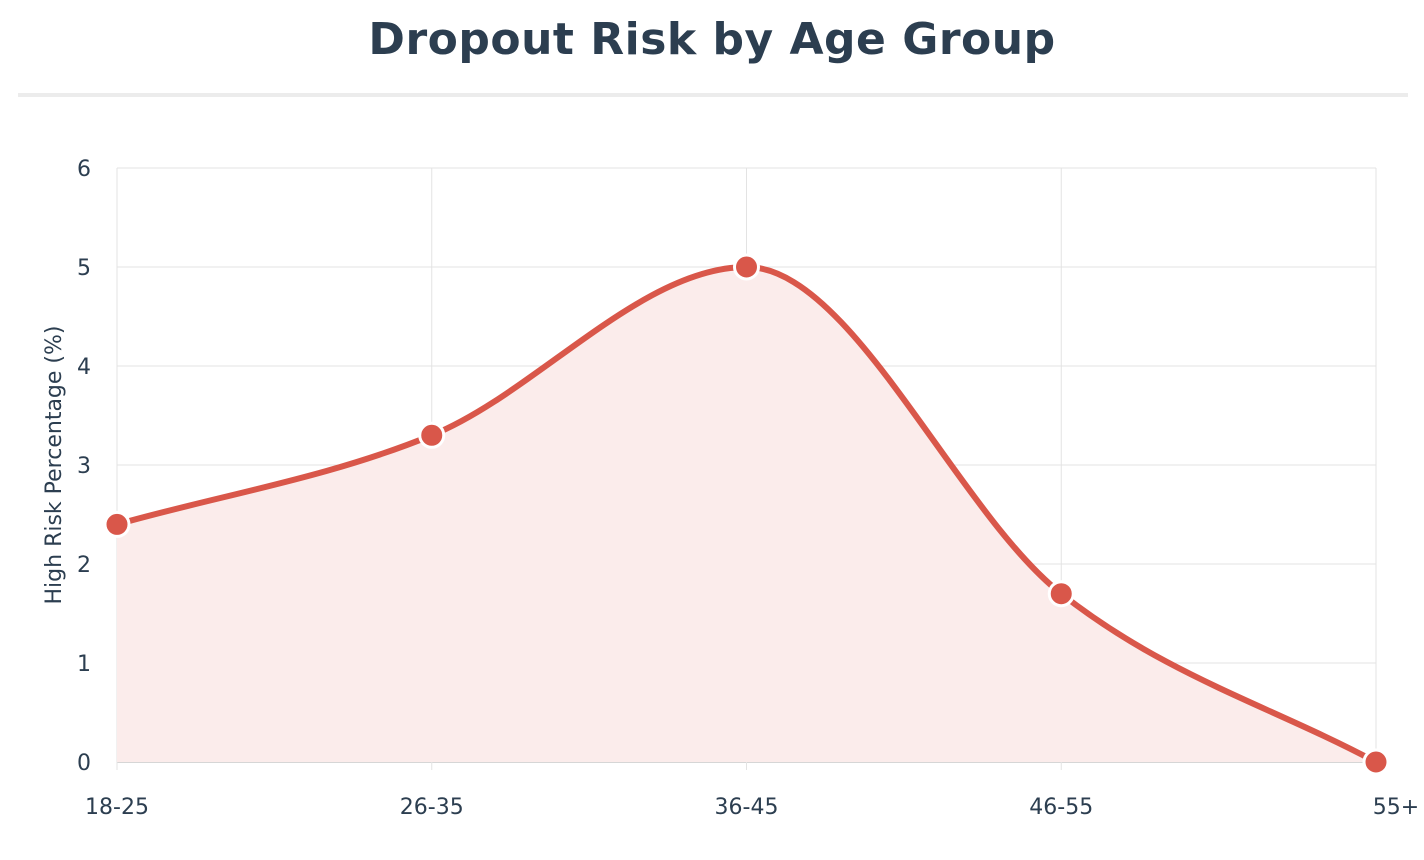  I want to click on y-tick-labels: 0 1 2 3 4 5 6, so click(84, 466).